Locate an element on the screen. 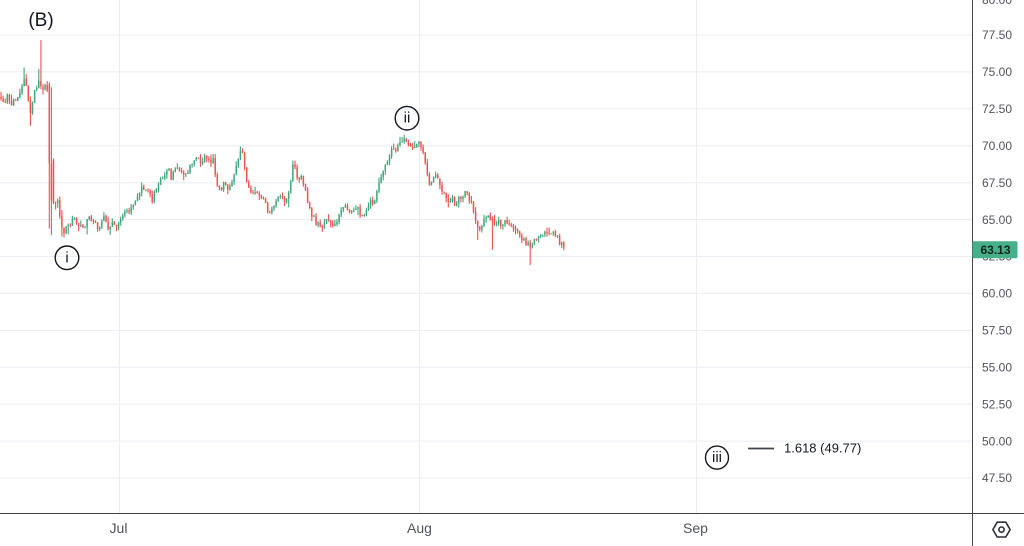 This screenshot has width=1024, height=546. svg-text: 60.00 is located at coordinates (997, 294).